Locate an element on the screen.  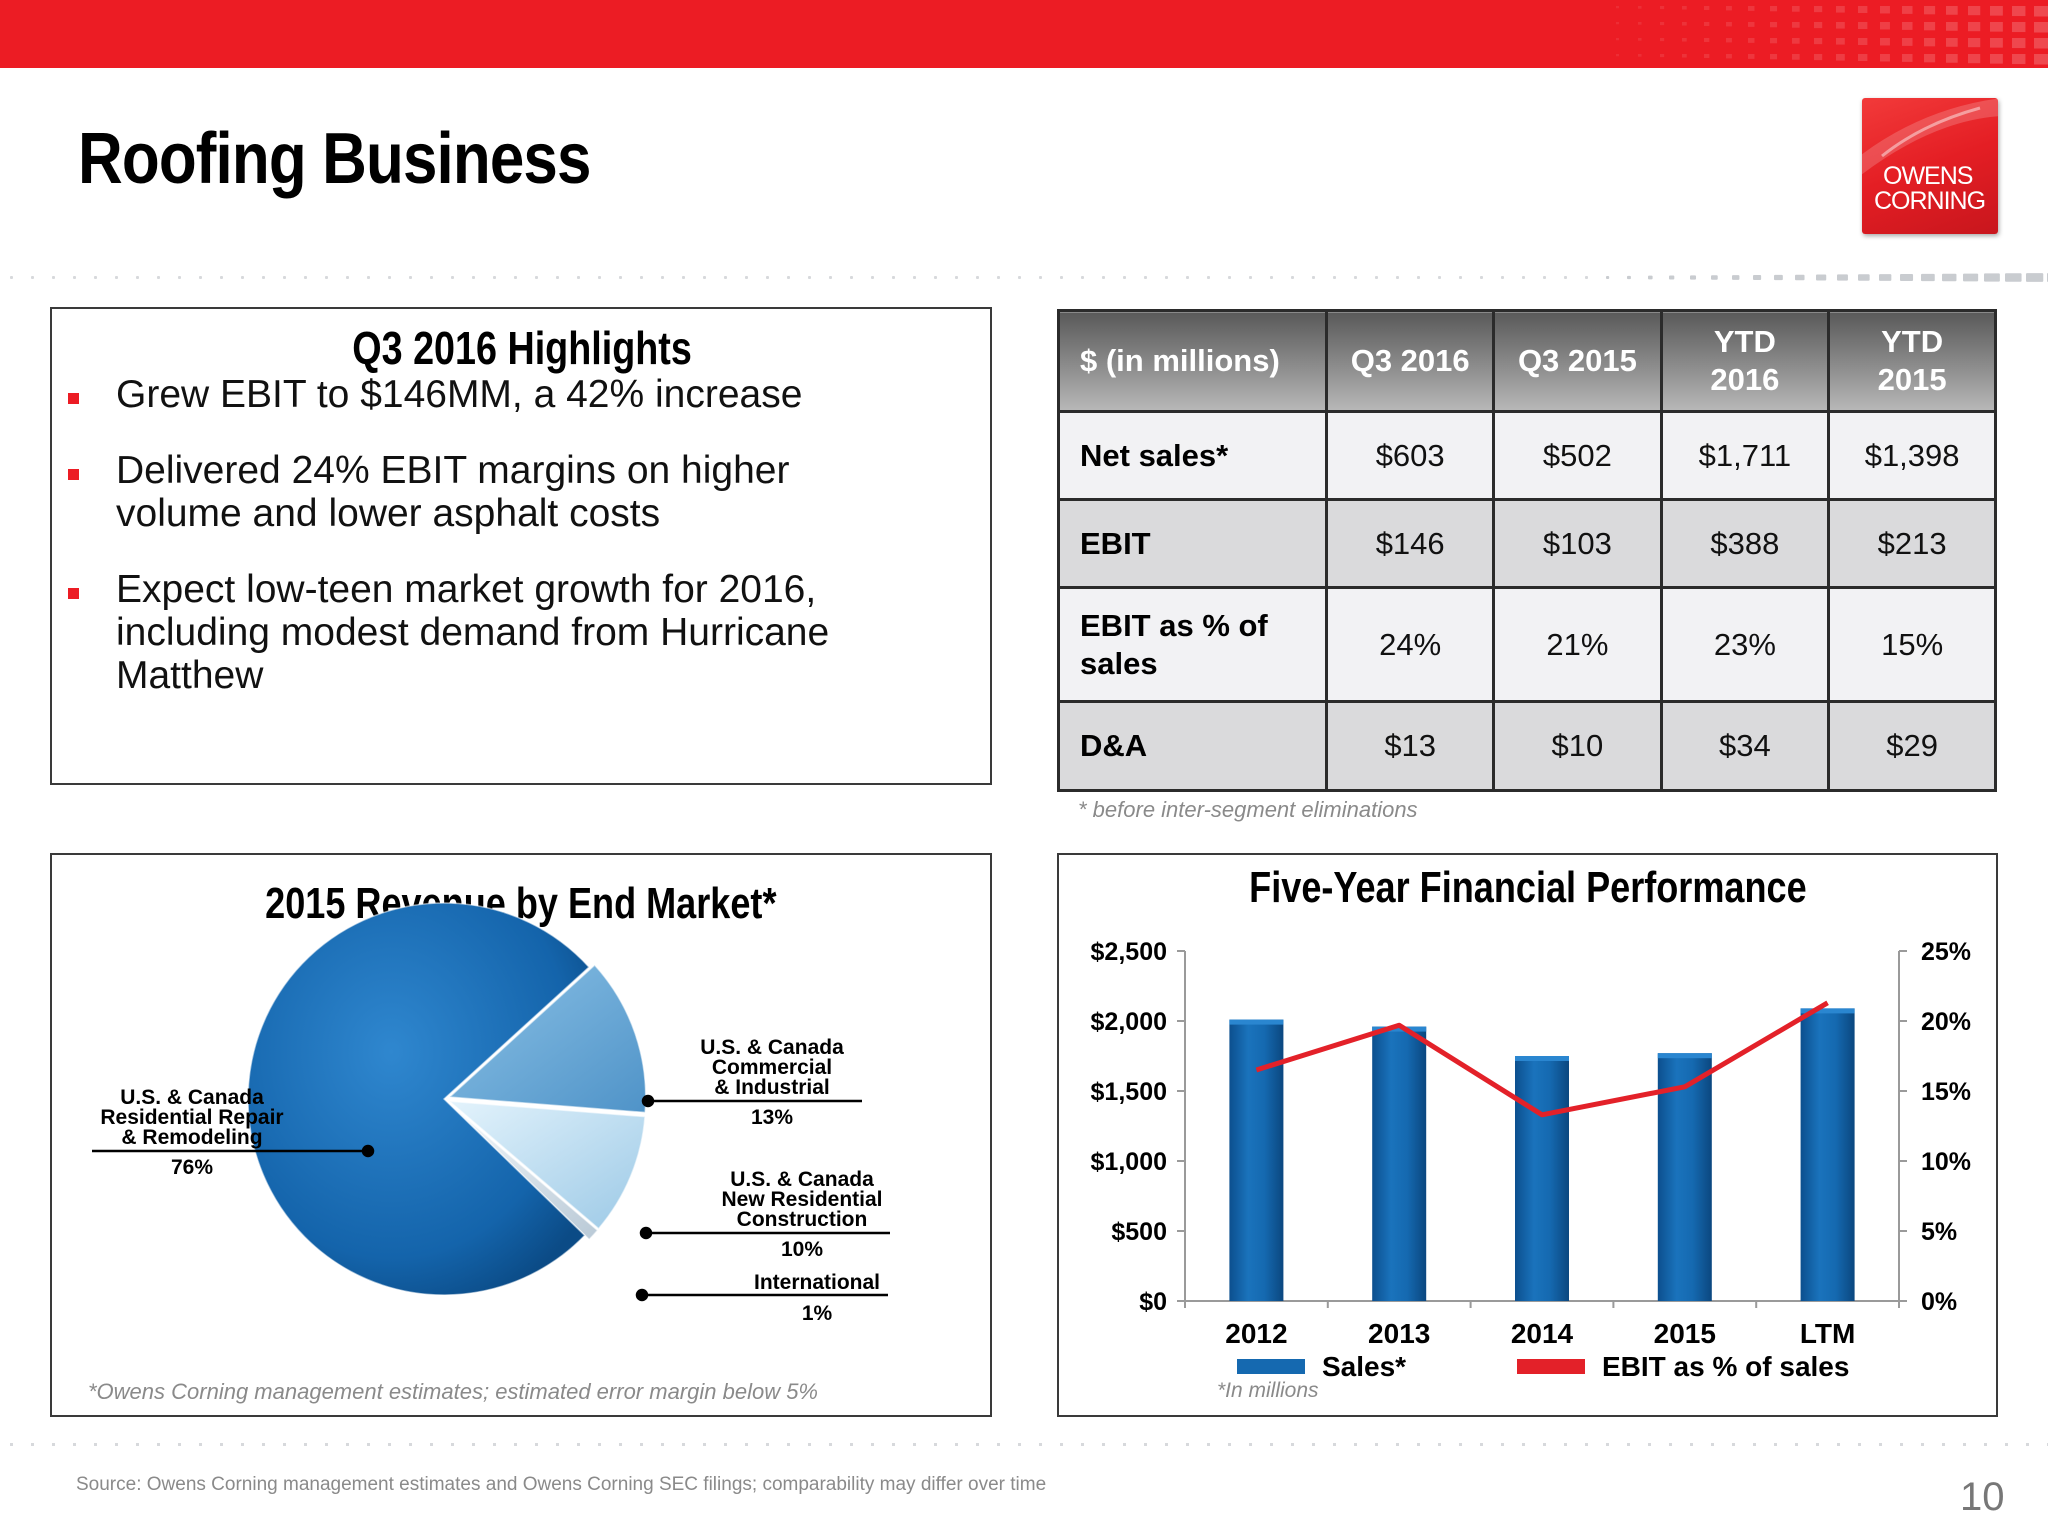
table-footnote: * before inter-segment eliminations is located at coordinates (1248, 809).